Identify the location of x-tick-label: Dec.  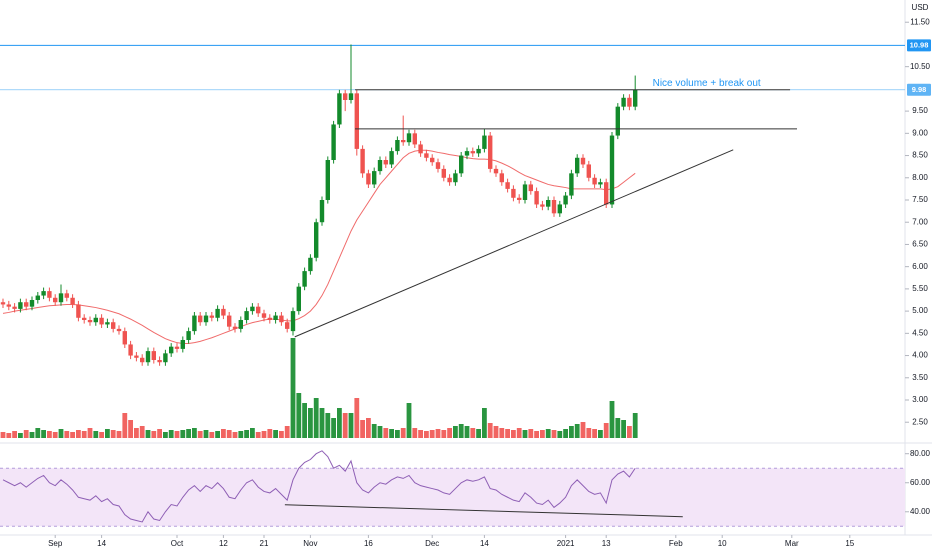
(432, 543).